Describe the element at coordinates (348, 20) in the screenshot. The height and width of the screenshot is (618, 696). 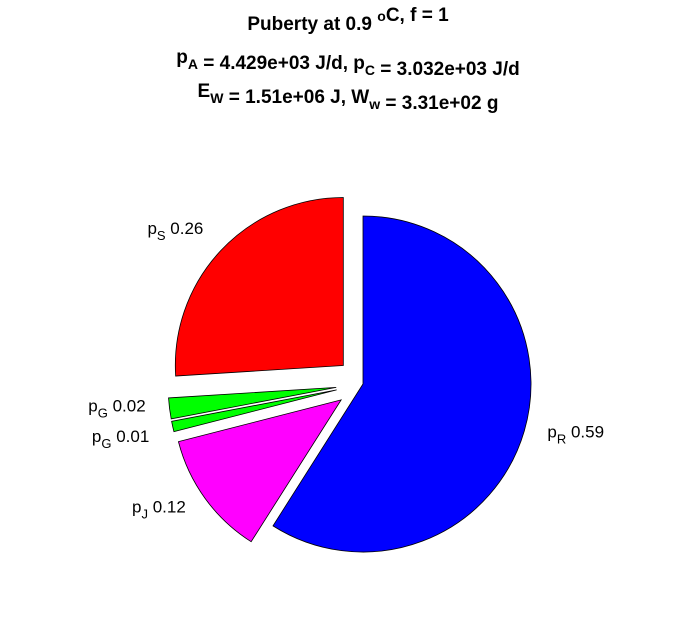
I see `title-line-1: Puberty at 0.9 oC, f = 1` at that location.